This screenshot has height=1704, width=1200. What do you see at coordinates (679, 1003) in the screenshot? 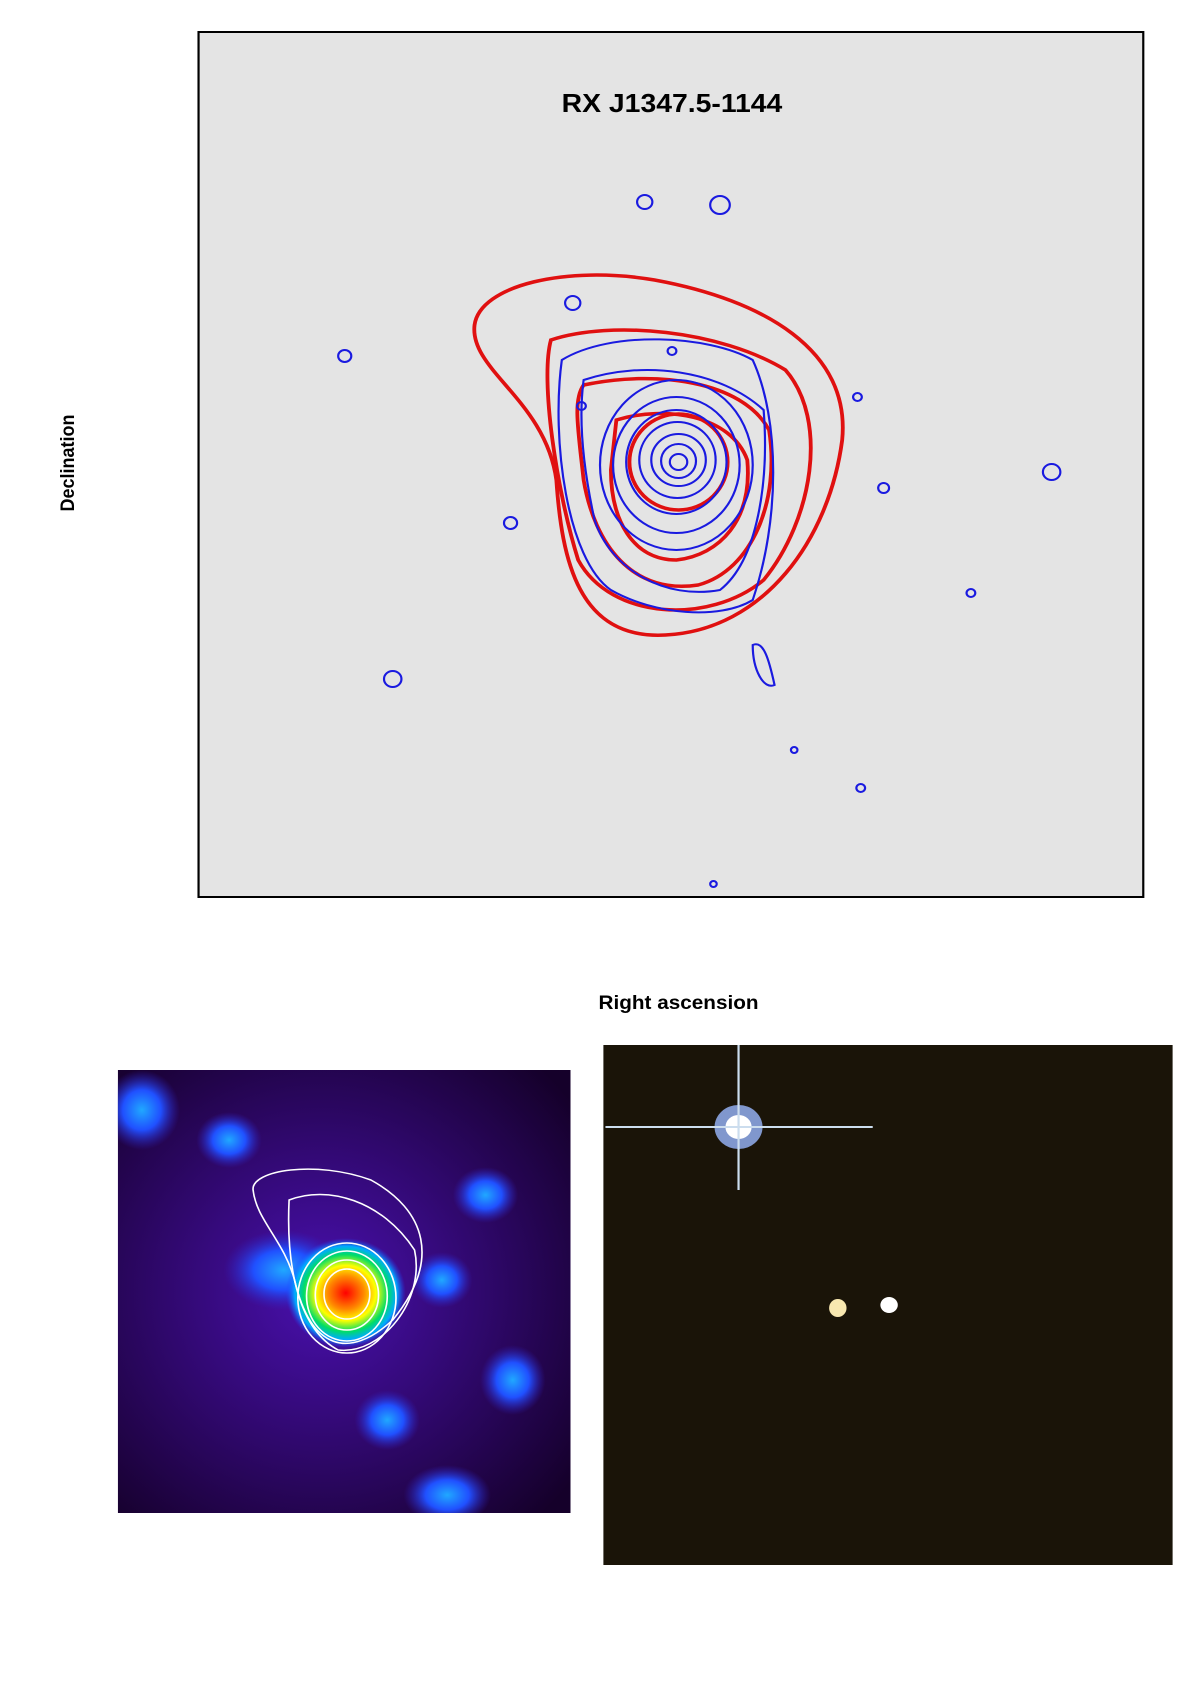
I see `x-axis-label: Right ascension` at bounding box center [679, 1003].